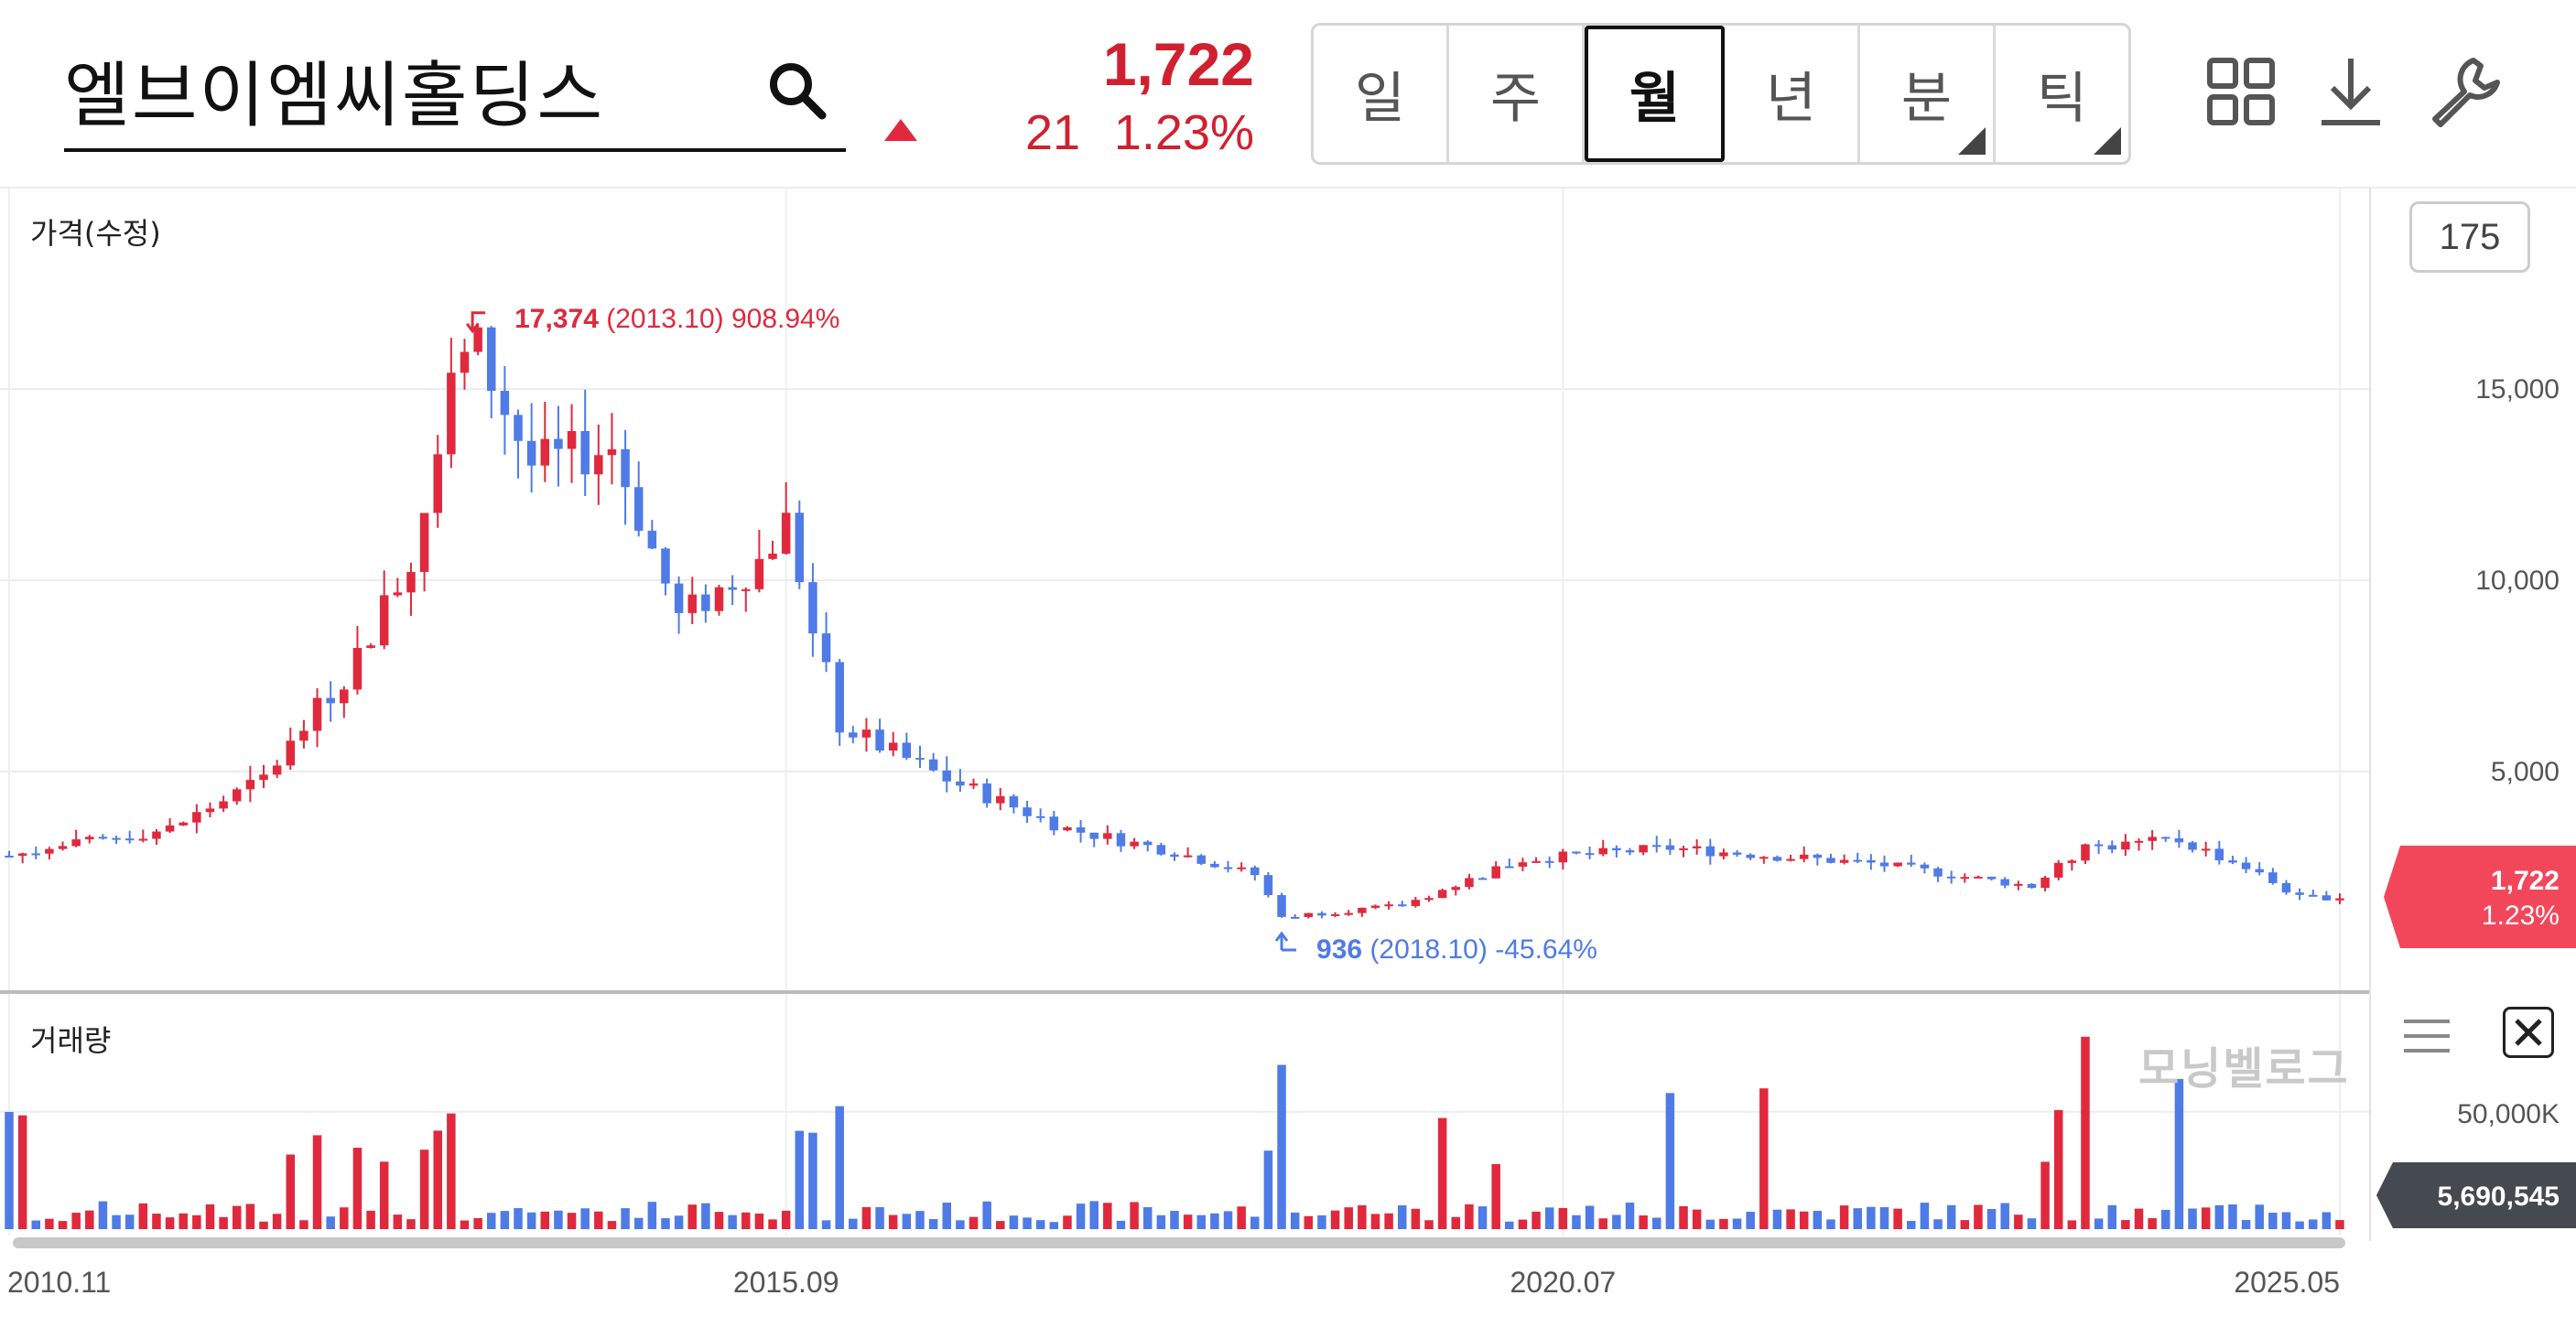  I want to click on last-volume-tag, so click(2476, 1195).